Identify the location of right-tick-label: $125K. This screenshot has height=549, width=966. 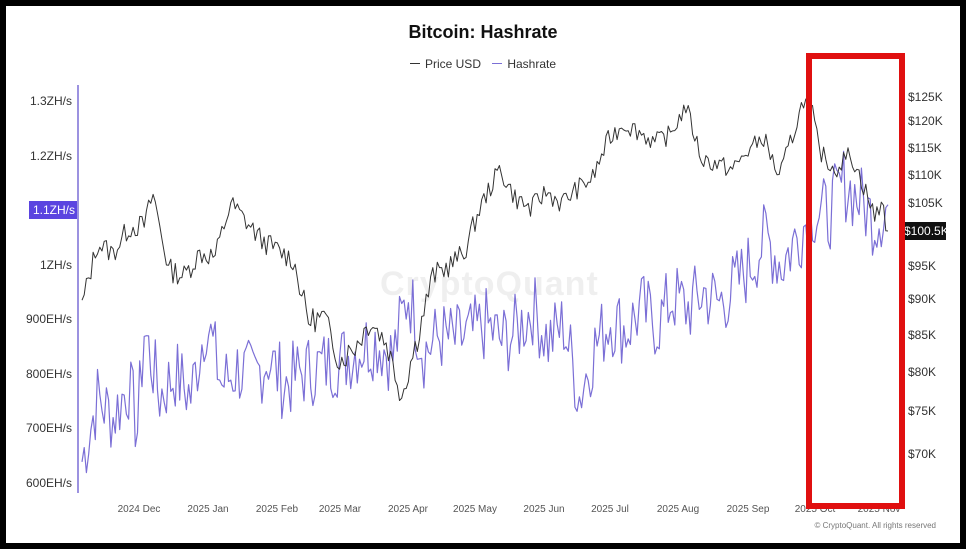
(925, 97).